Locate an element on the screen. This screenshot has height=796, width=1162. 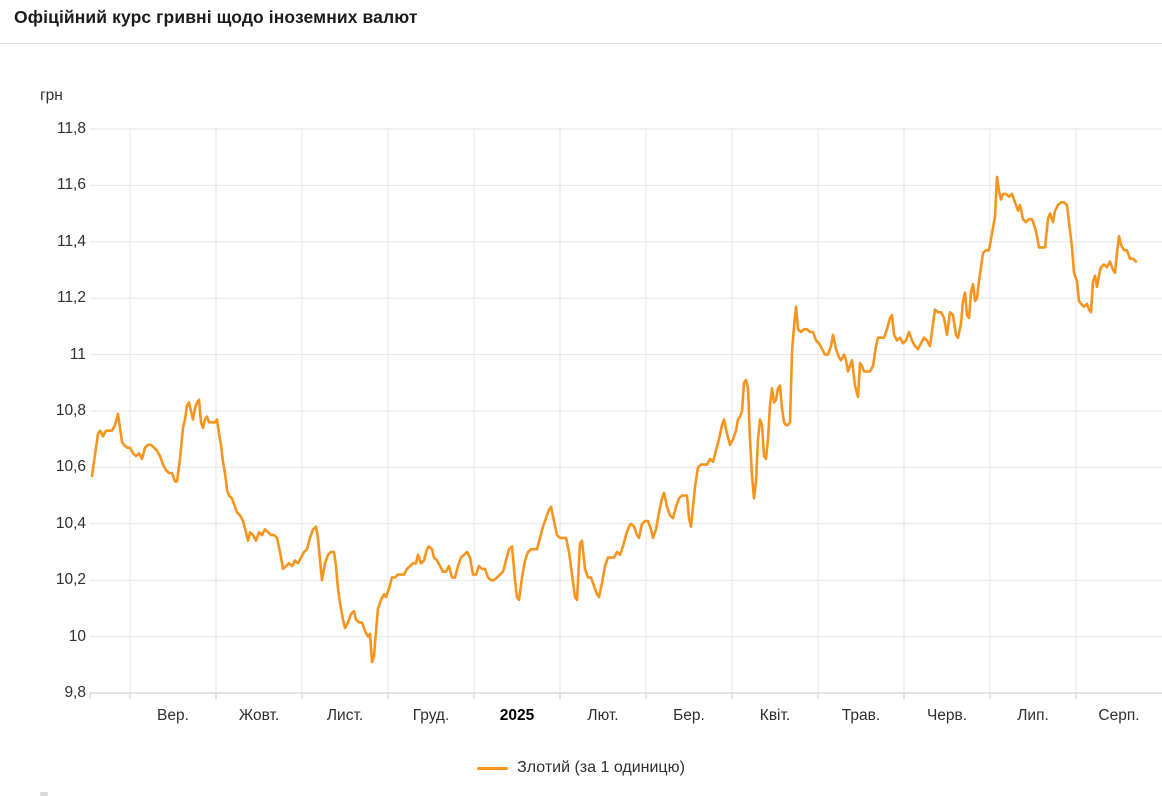
y-tick-label: 9,8 is located at coordinates (75, 692).